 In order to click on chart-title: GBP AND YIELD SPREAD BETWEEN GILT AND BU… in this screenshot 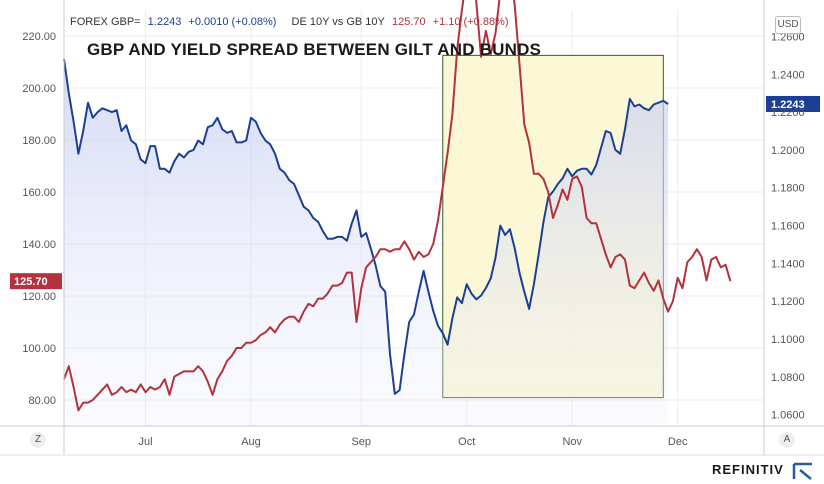, I will do `click(314, 49)`.